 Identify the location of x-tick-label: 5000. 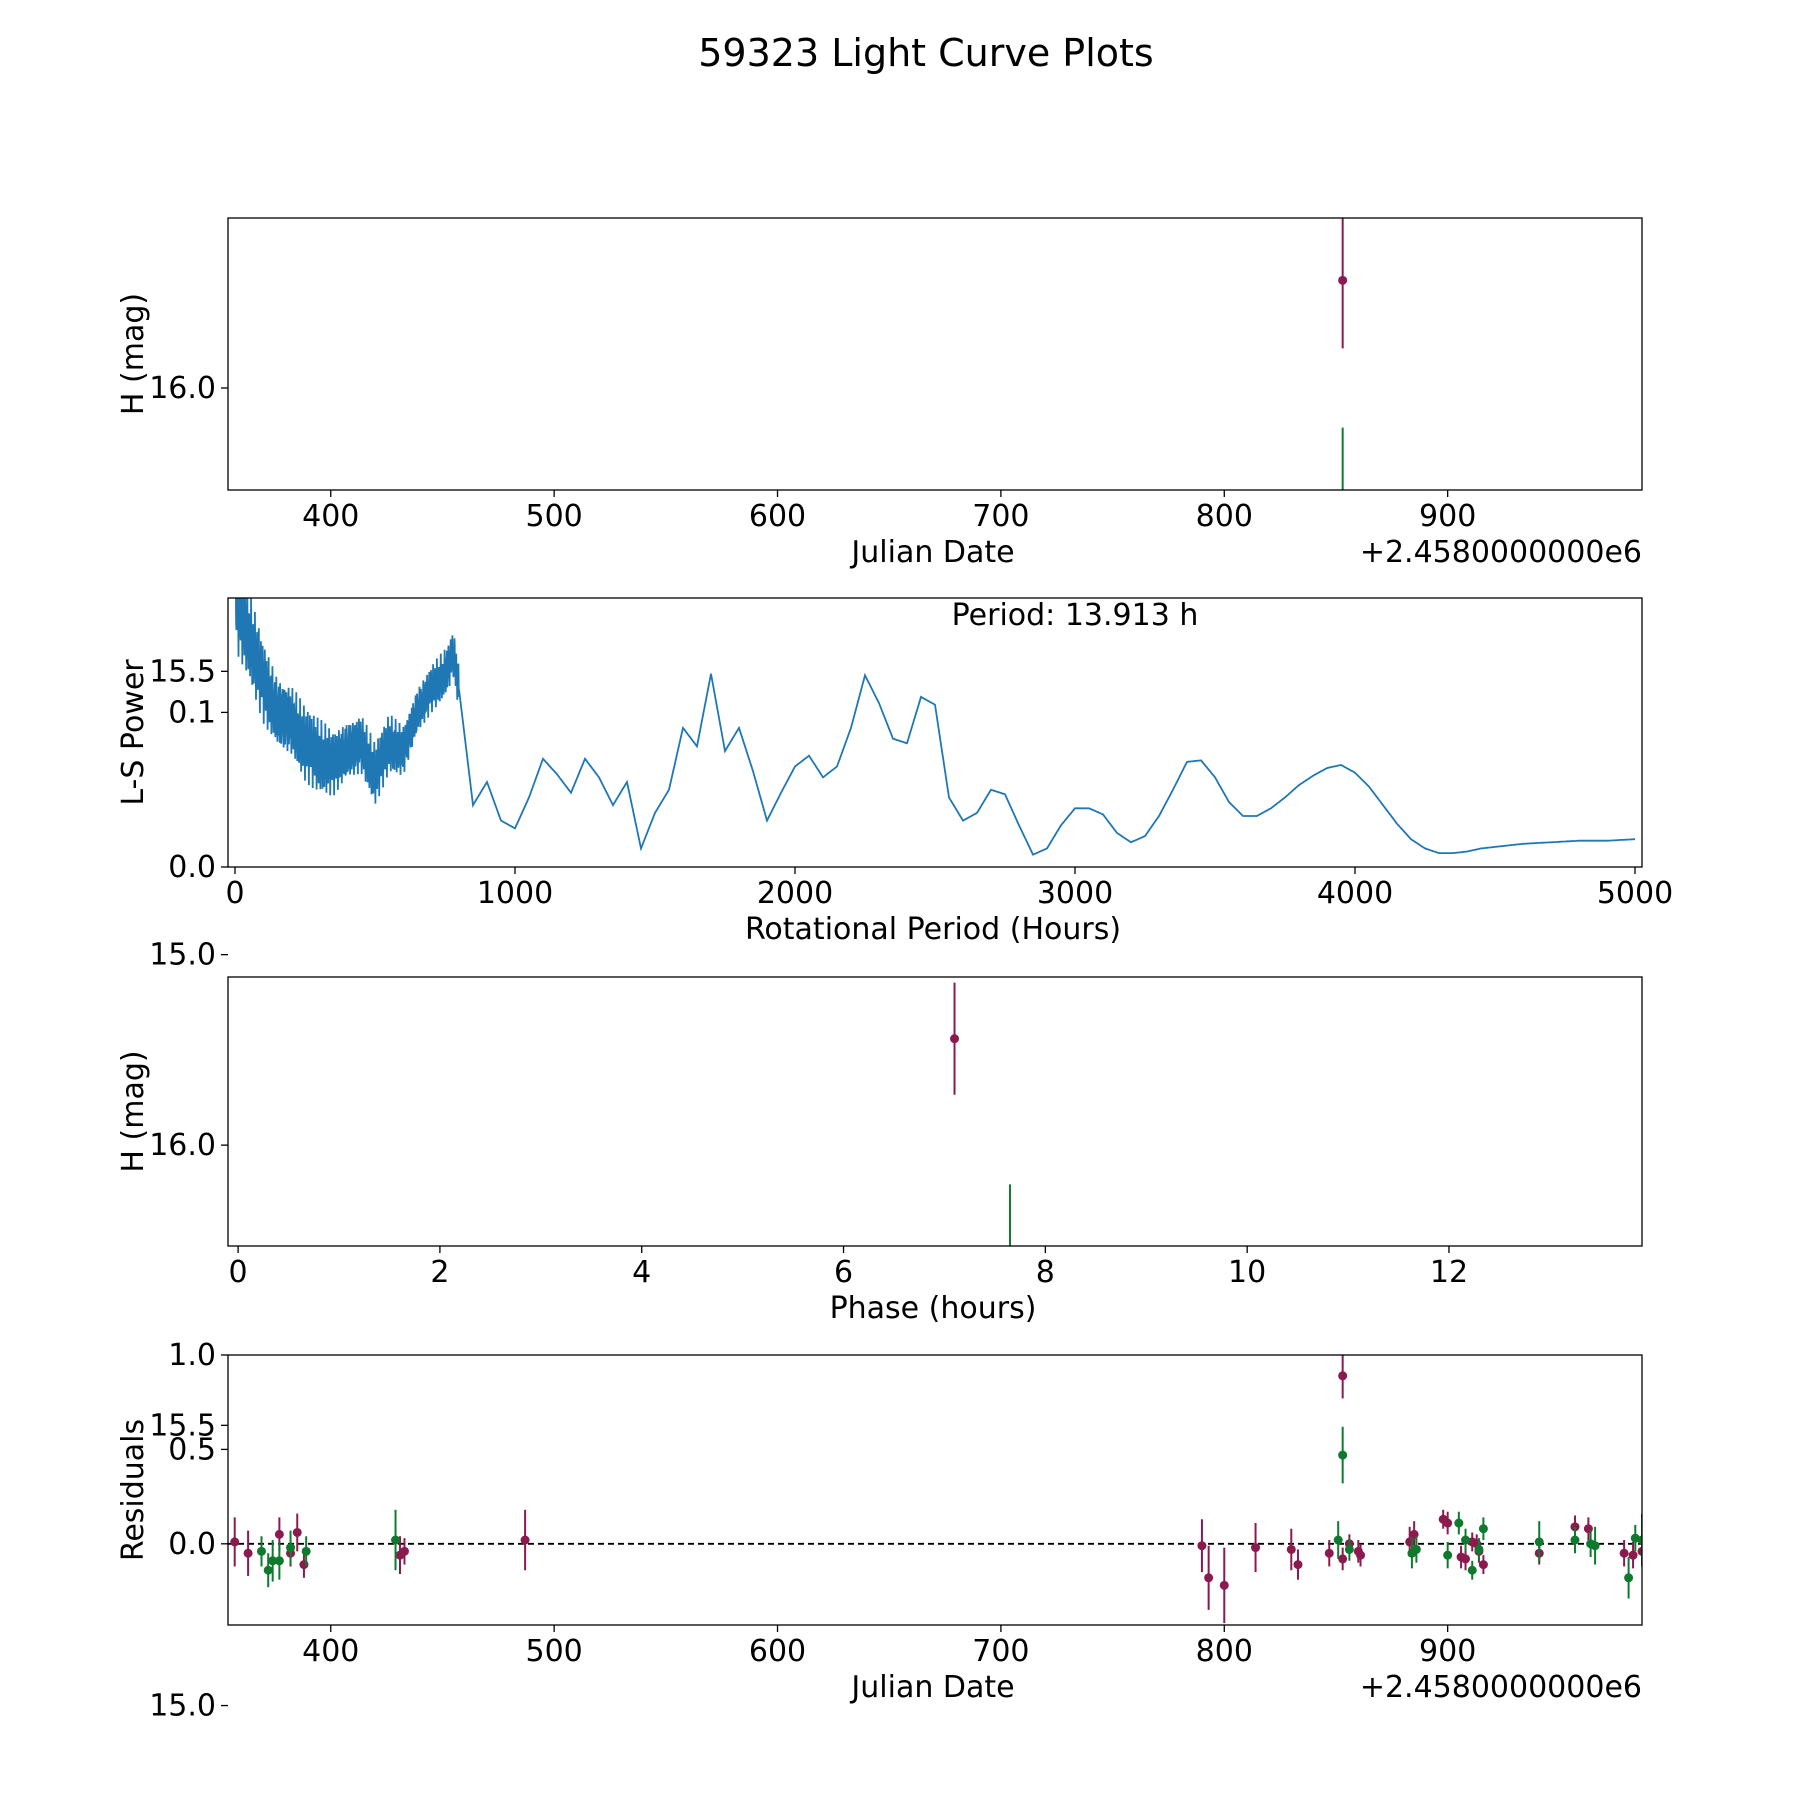
(1635, 893).